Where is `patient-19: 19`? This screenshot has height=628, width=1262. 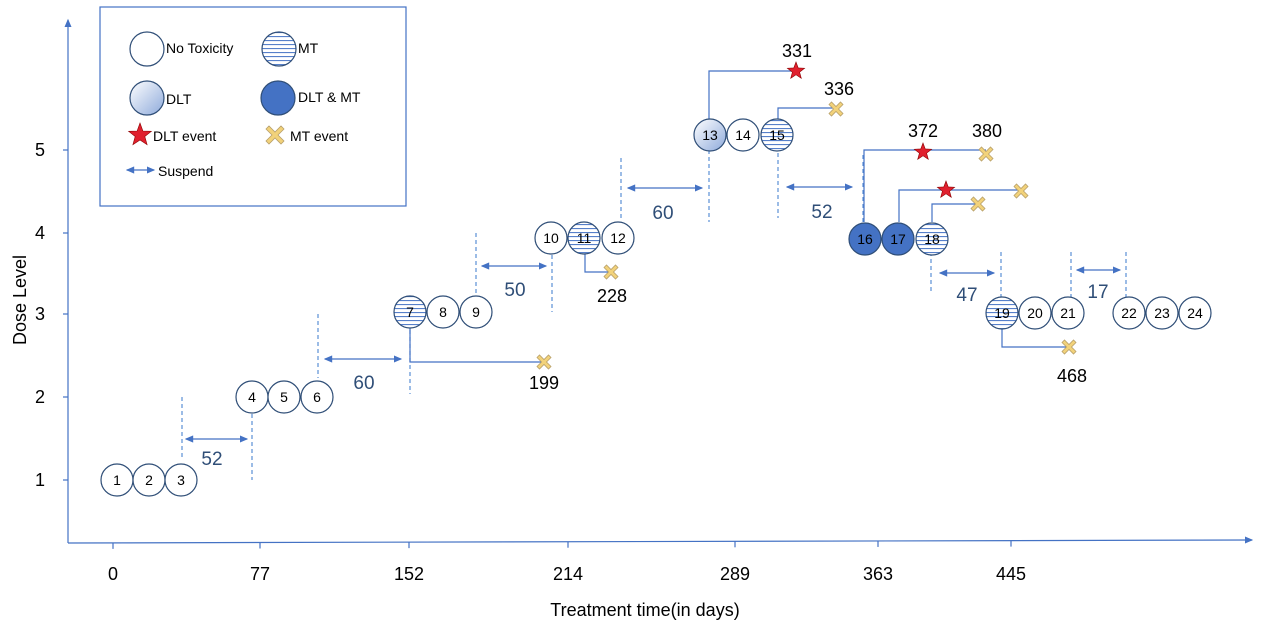 patient-19: 19 is located at coordinates (1002, 313).